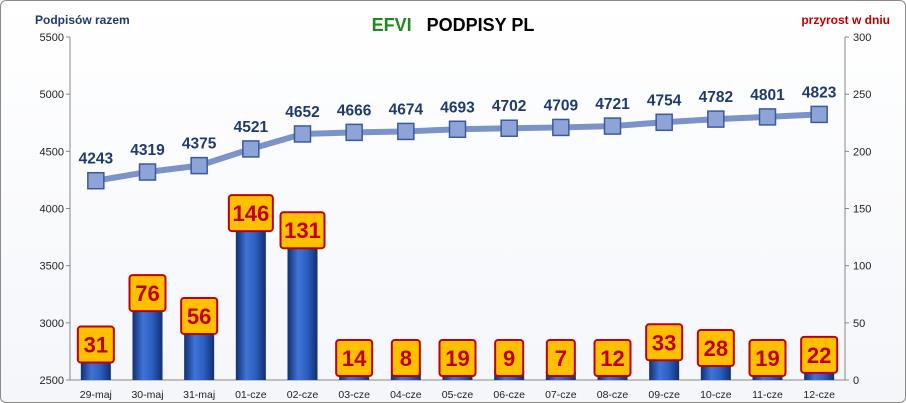  Describe the element at coordinates (199, 395) in the screenshot. I see `x-tick-label: 31-maj` at that location.